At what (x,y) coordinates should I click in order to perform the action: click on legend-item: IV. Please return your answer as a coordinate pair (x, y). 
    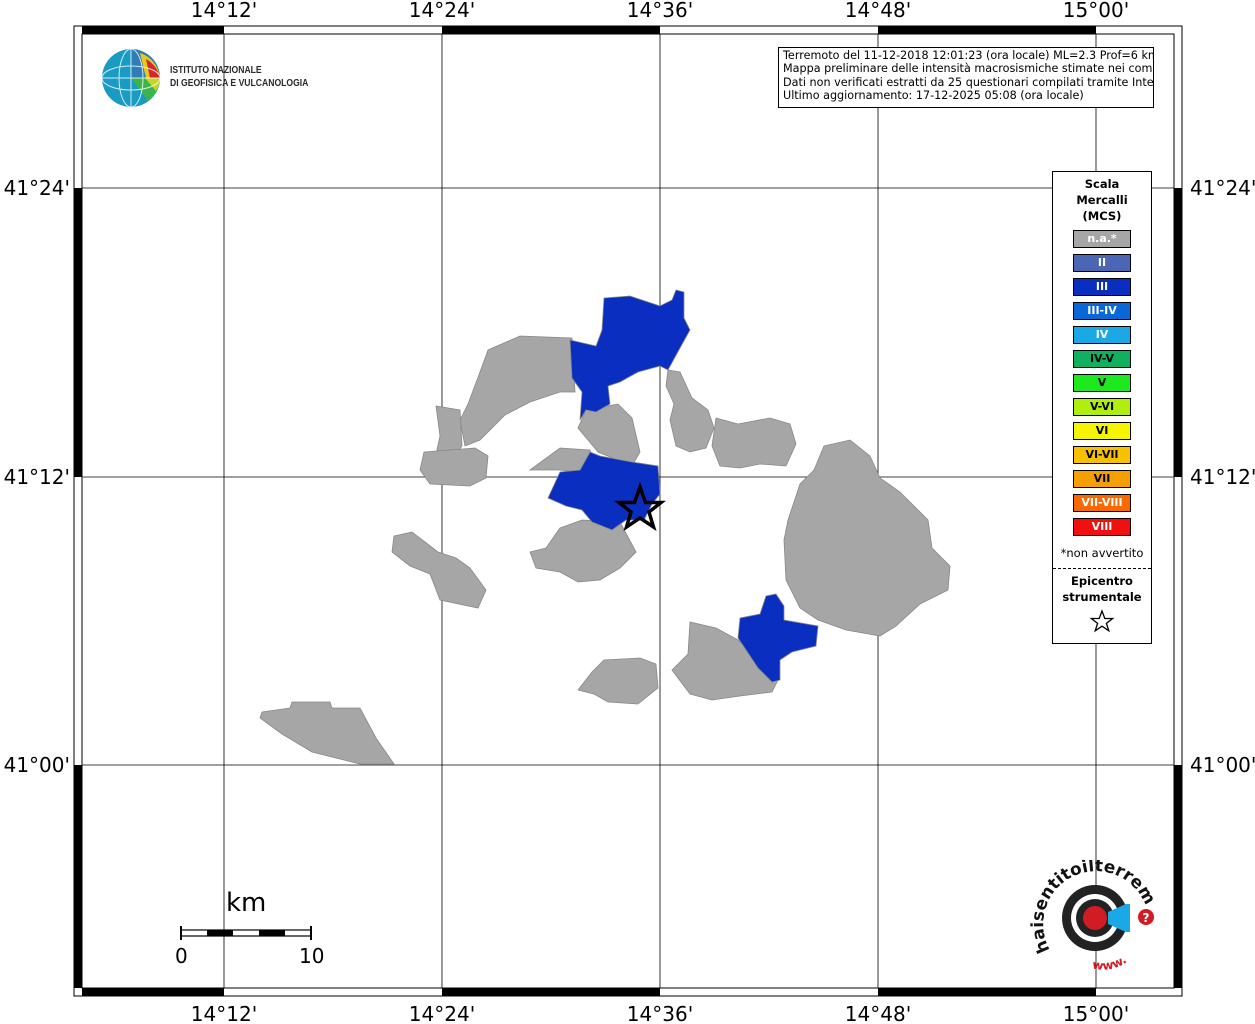
    Looking at the image, I should click on (1102, 335).